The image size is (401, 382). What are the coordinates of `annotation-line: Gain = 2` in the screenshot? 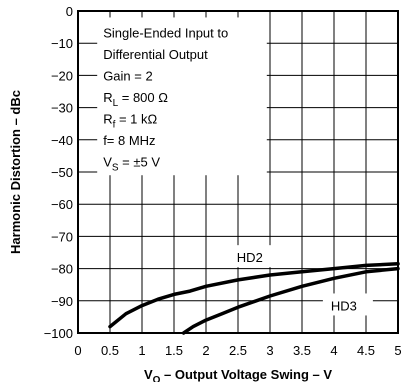 It's located at (128, 75).